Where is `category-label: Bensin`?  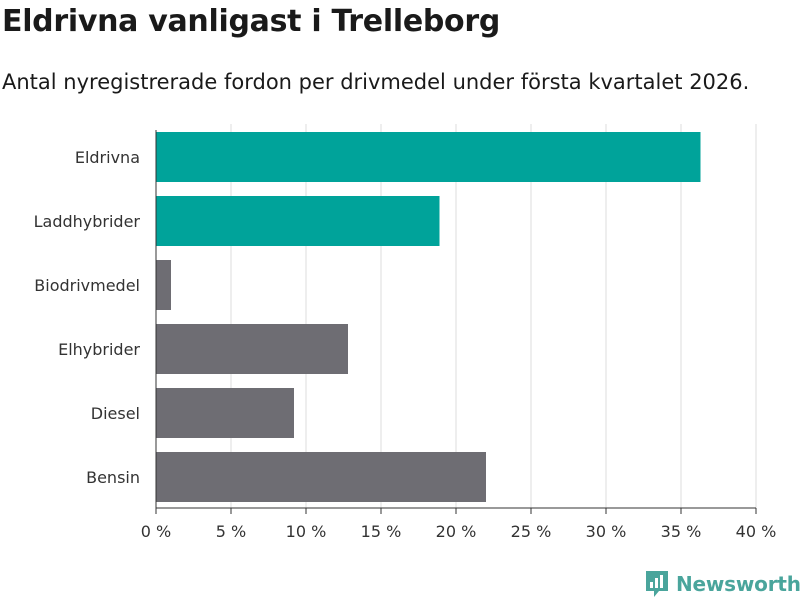 category-label: Bensin is located at coordinates (113, 477).